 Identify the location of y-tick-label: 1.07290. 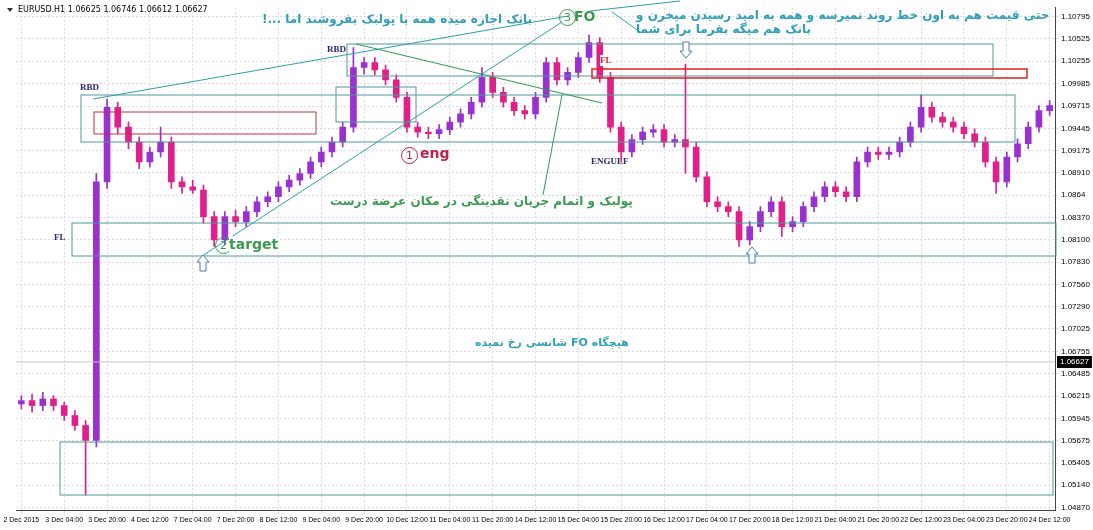
(1076, 307).